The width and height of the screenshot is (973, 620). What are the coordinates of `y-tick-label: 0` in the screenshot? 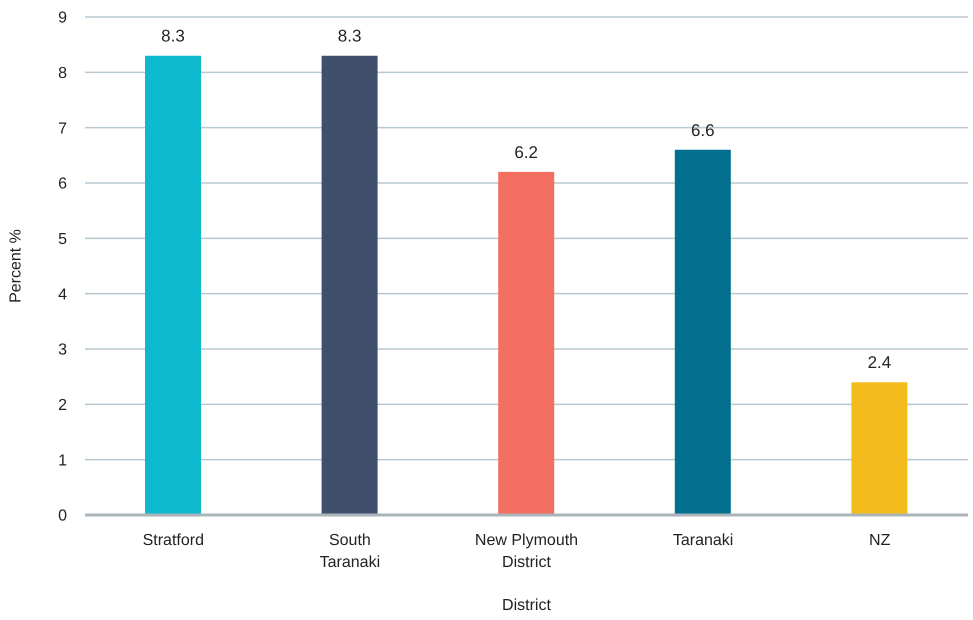 It's located at (63, 516).